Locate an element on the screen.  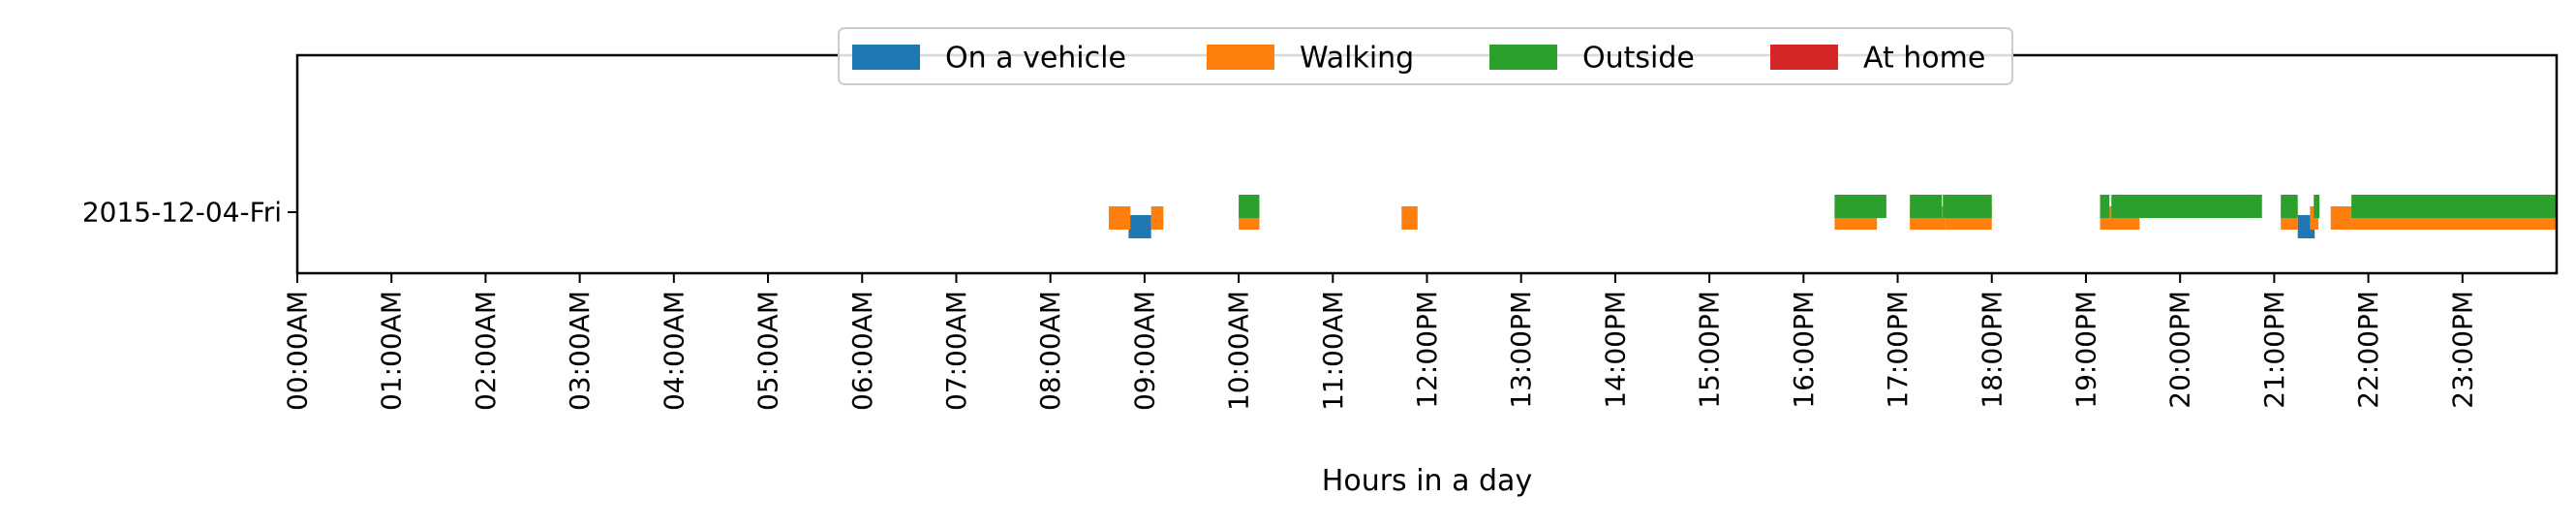
x-tick-label: 19:00PM is located at coordinates (2085, 350).